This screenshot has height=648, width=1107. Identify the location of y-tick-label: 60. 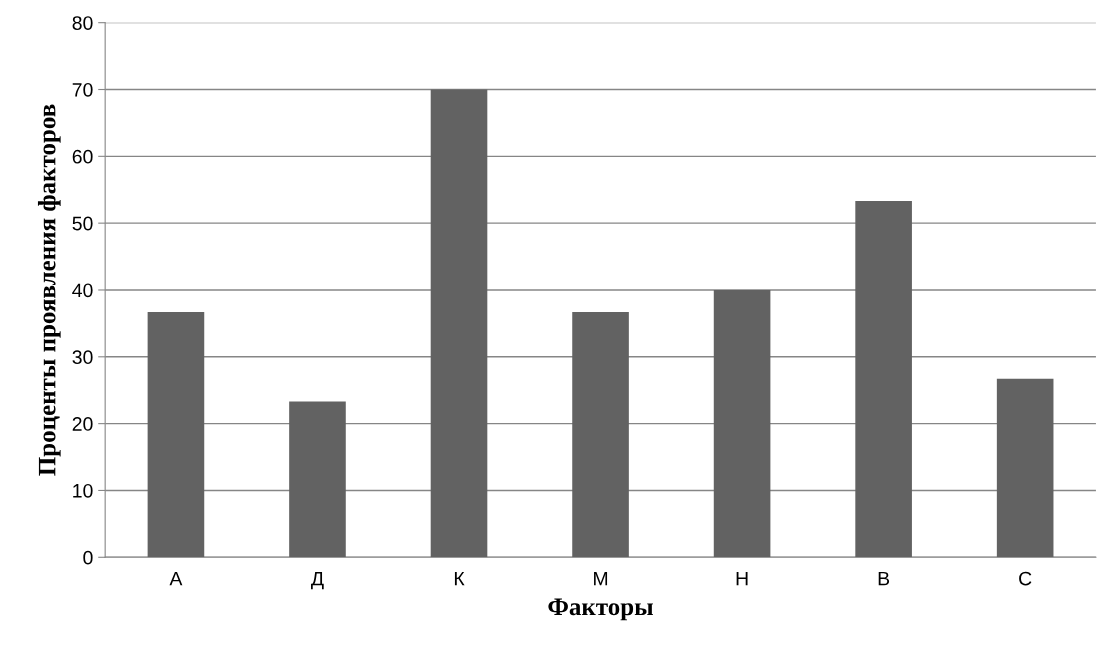
(82, 156).